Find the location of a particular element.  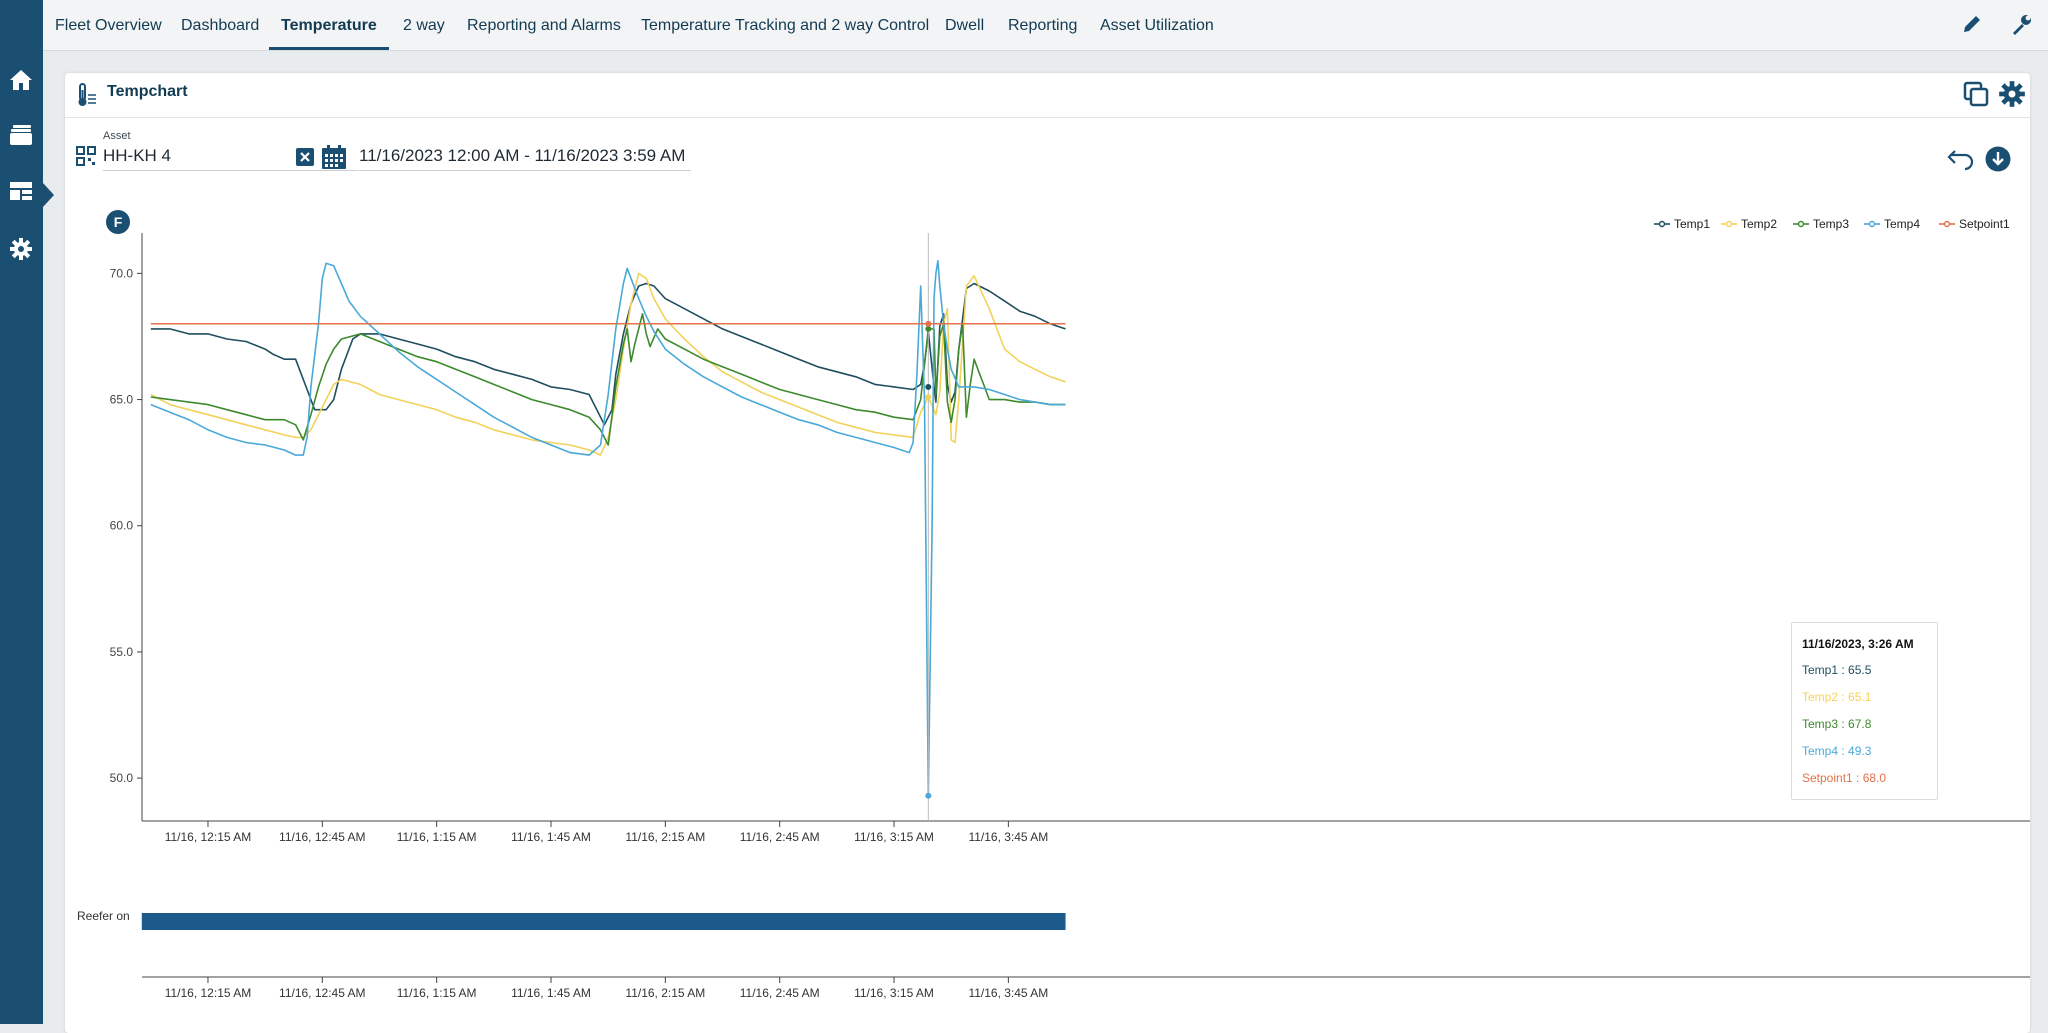

tooltip-row-temp3: Temp3 : 67.8 is located at coordinates (1837, 724).